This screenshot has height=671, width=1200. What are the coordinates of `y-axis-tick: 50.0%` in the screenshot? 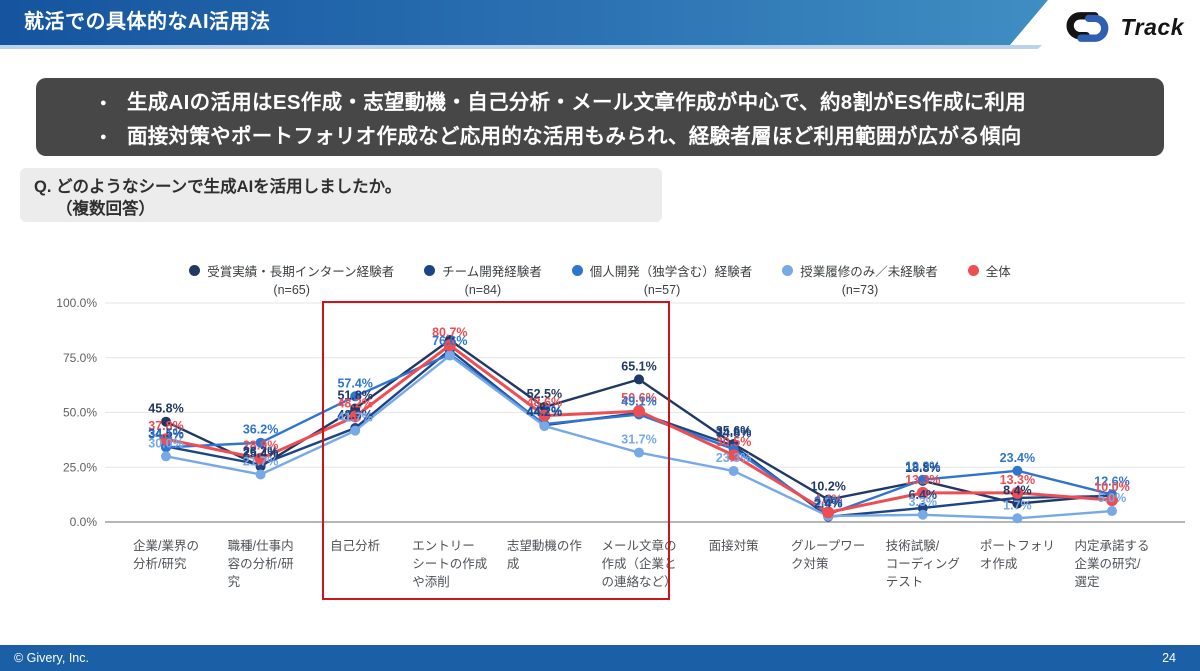 It's located at (80, 413).